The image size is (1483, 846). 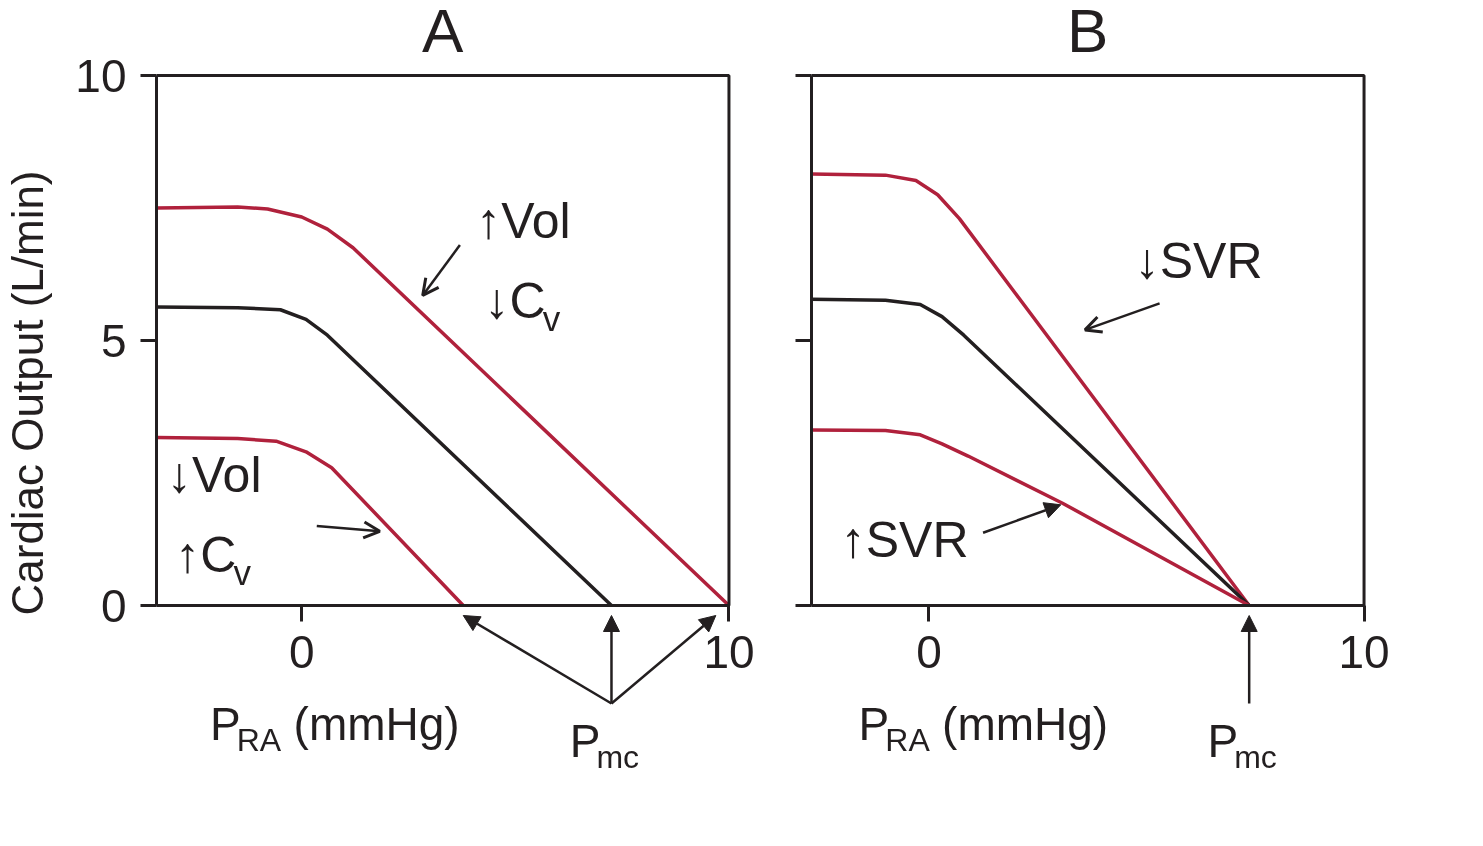 What do you see at coordinates (113, 605) in the screenshot?
I see `y-tick-label: 0` at bounding box center [113, 605].